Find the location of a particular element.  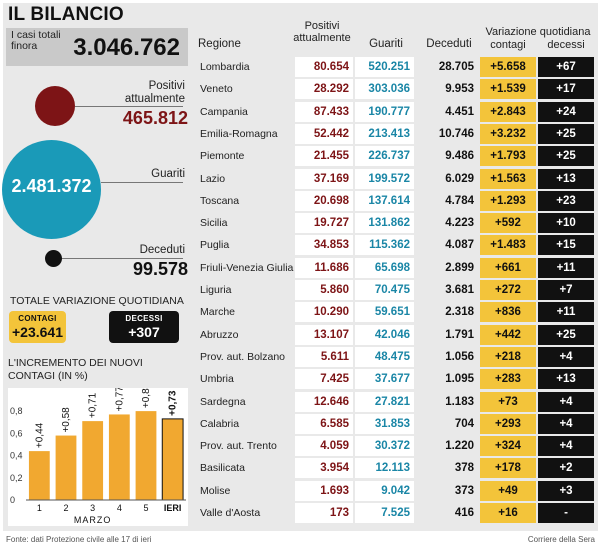

guariti-cell: 42.046 is located at coordinates (384, 334).